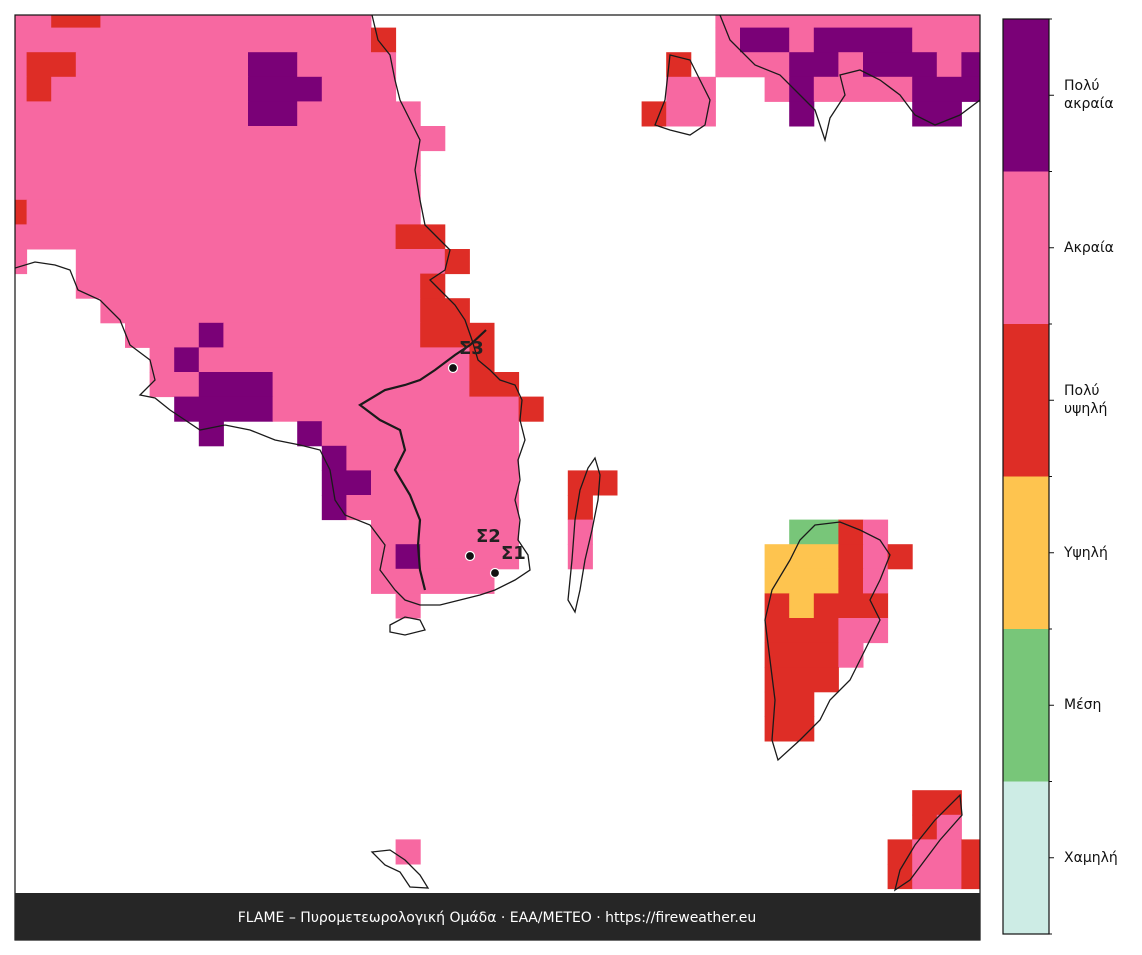  Describe the element at coordinates (488, 536) in the screenshot. I see `station-label: Σ2` at that location.